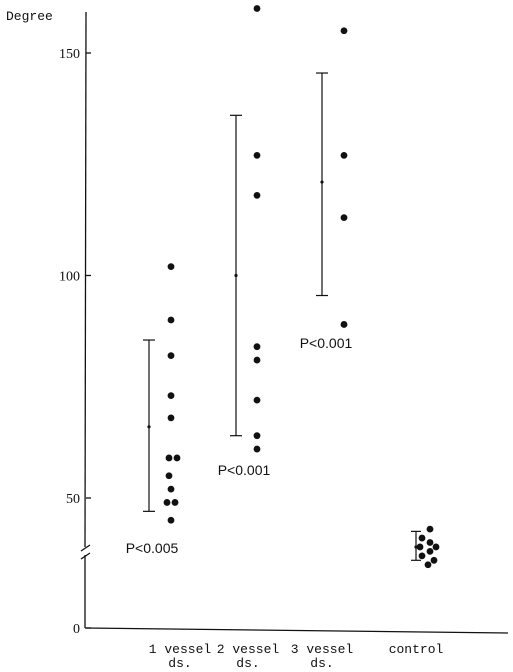 Image resolution: width=513 pixels, height=672 pixels. Describe the element at coordinates (76, 629) in the screenshot. I see `y-tick-label: 0` at that location.